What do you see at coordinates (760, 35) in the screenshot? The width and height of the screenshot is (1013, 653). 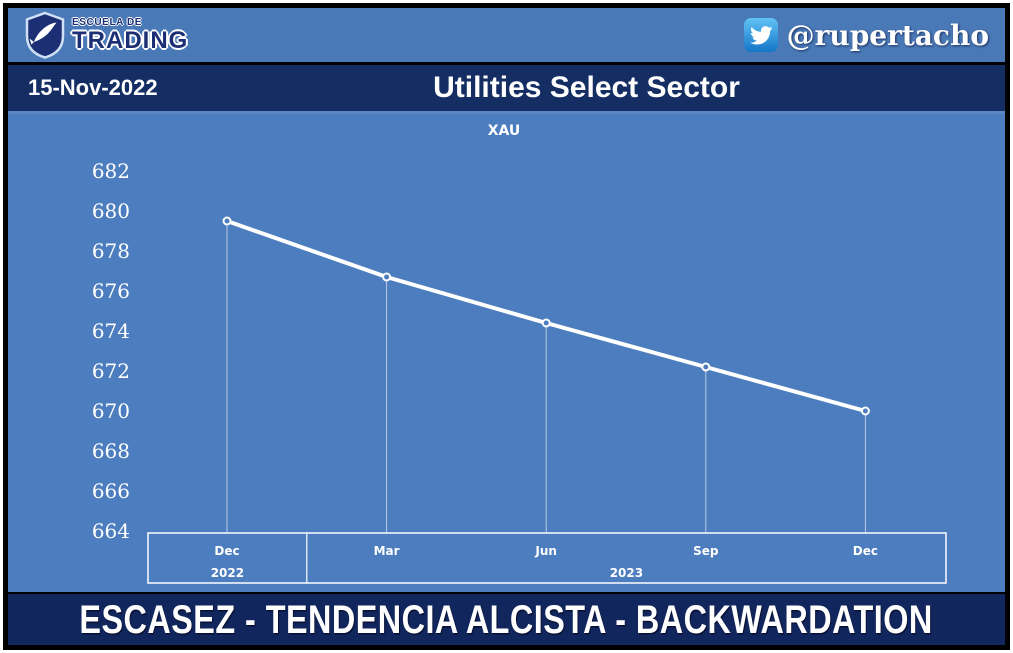 I see `twitter-bird-icon` at bounding box center [760, 35].